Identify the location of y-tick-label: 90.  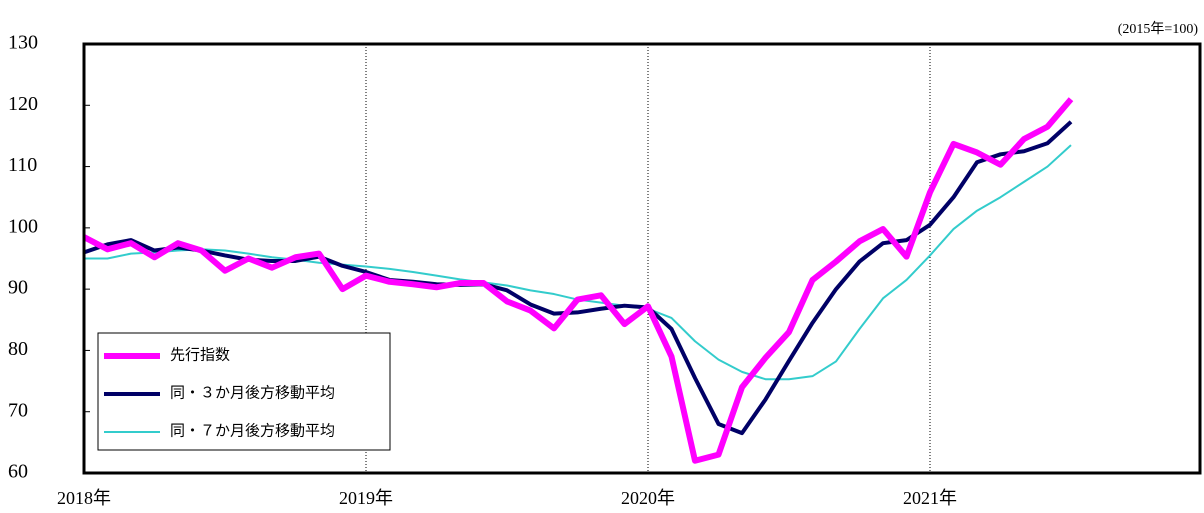
(18, 288).